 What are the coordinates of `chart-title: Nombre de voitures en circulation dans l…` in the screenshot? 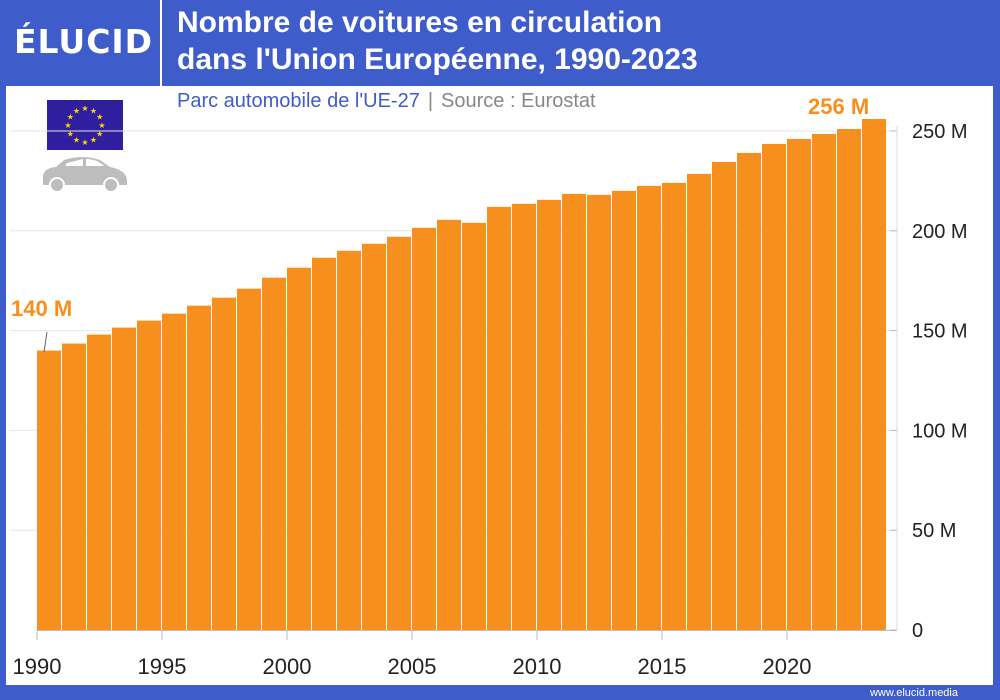 It's located at (437, 41).